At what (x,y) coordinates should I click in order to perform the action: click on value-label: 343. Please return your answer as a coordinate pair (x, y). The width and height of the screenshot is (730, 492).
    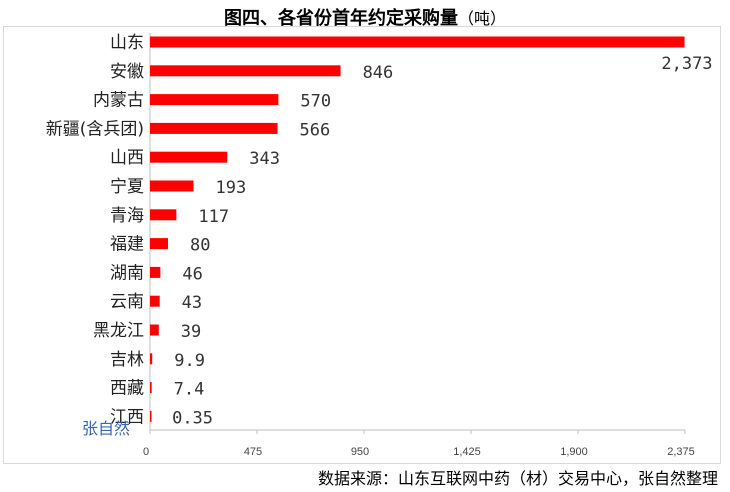
    Looking at the image, I should click on (264, 159).